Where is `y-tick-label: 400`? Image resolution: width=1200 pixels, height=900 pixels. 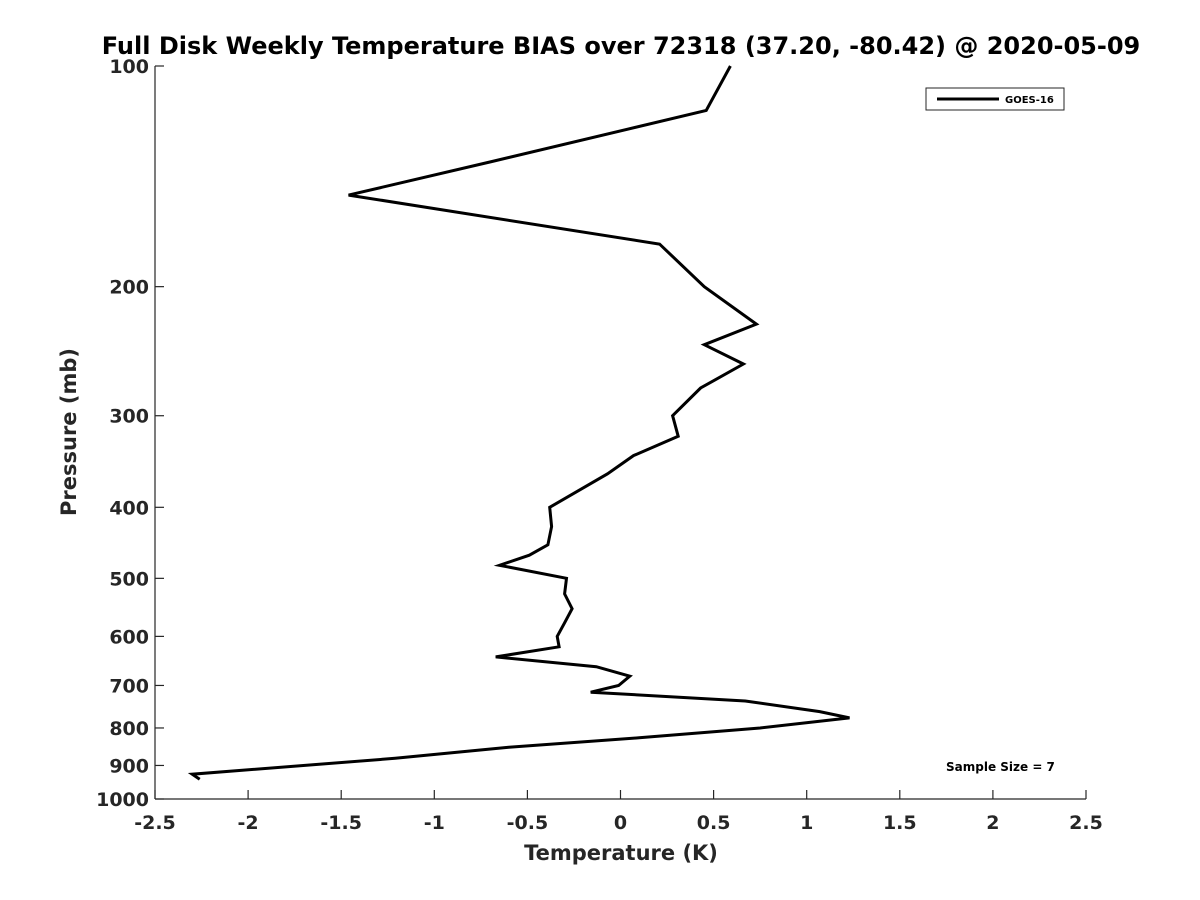 y-tick-label: 400 is located at coordinates (129, 508).